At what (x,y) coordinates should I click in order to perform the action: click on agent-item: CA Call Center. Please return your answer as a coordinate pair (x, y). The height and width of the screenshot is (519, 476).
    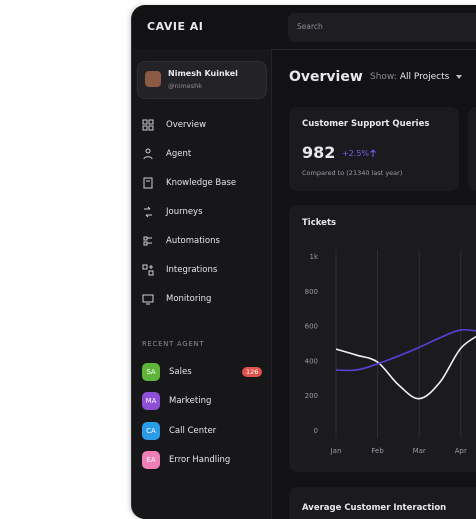
    Looking at the image, I should click on (179, 431).